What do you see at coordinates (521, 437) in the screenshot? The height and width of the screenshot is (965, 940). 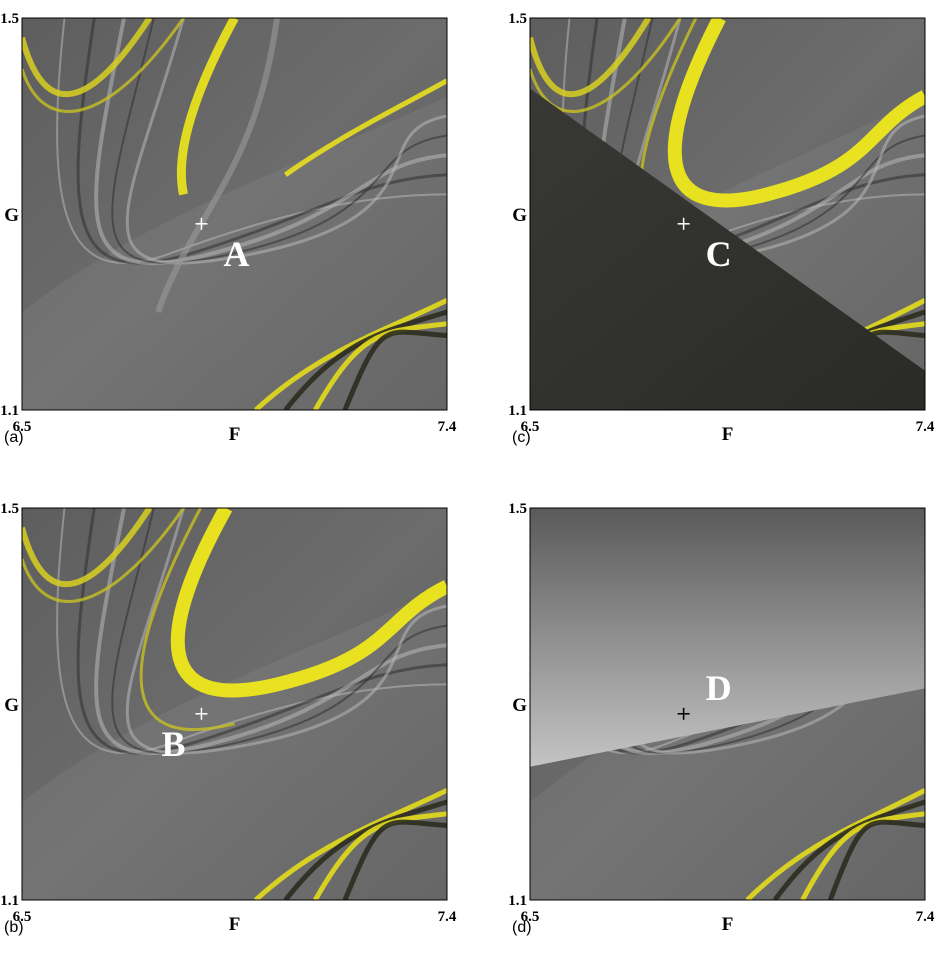 I see `panel-label: (c)` at bounding box center [521, 437].